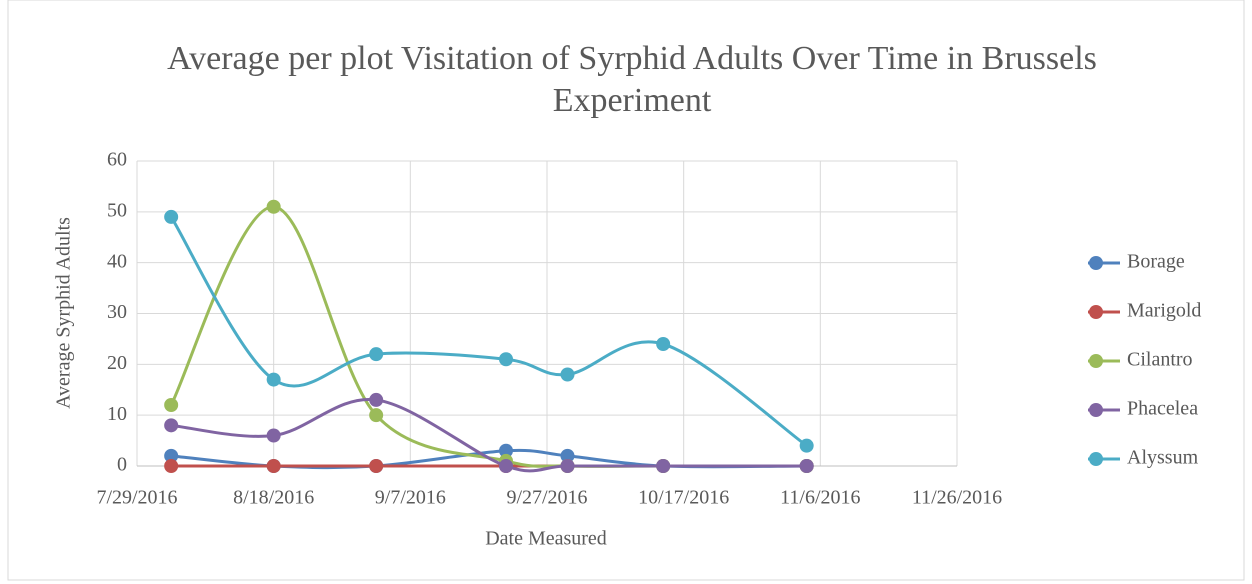 This screenshot has width=1252, height=584. I want to click on x-tick-label: 10/17/2016, so click(683, 498).